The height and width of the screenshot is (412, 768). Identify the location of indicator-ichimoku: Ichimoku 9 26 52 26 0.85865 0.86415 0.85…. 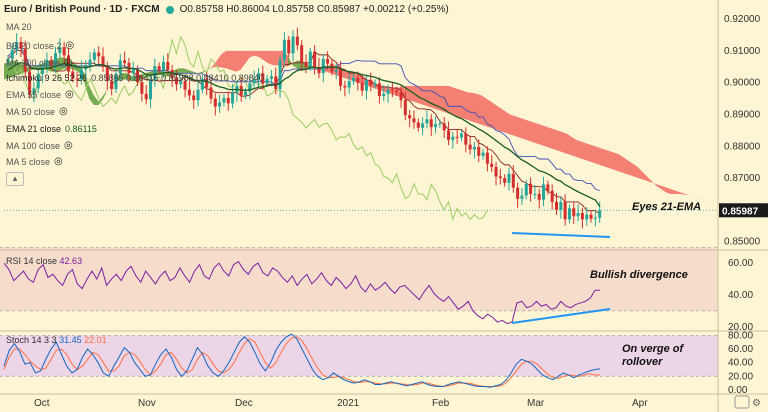
(135, 78).